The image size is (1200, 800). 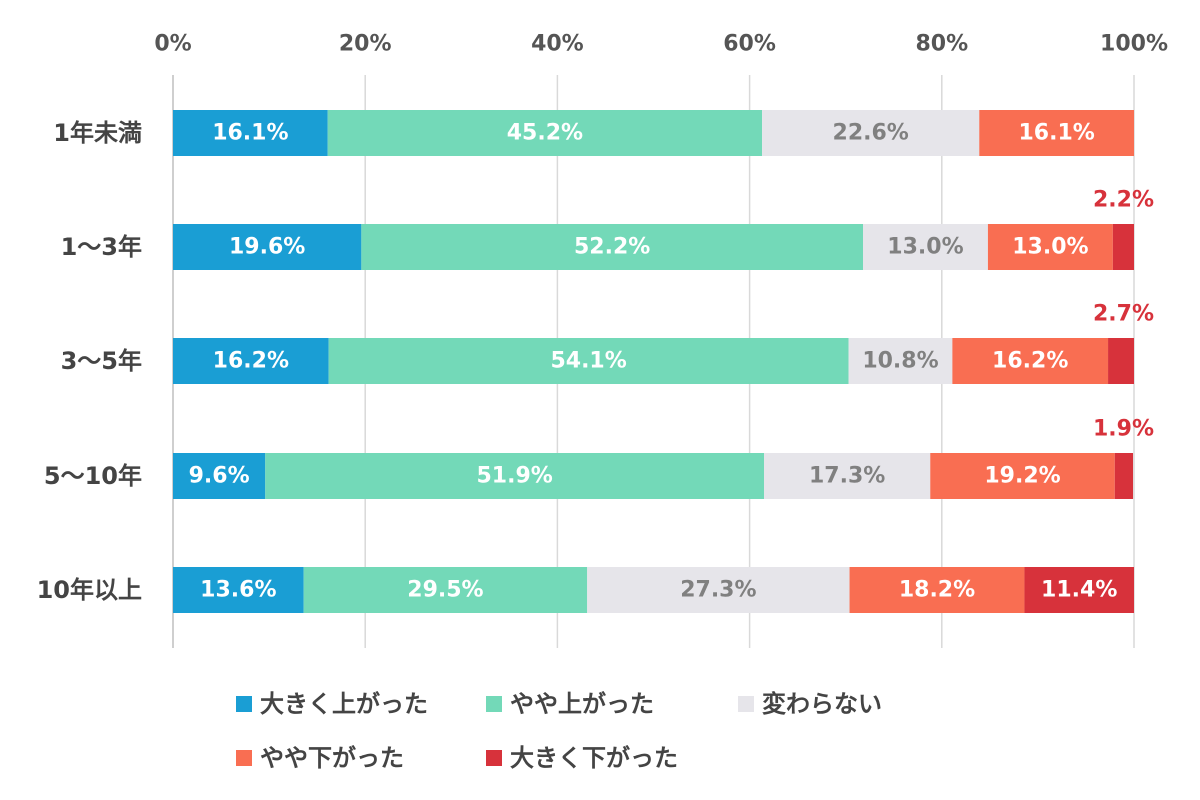 I want to click on data-label: 9.6%, so click(x=219, y=476).